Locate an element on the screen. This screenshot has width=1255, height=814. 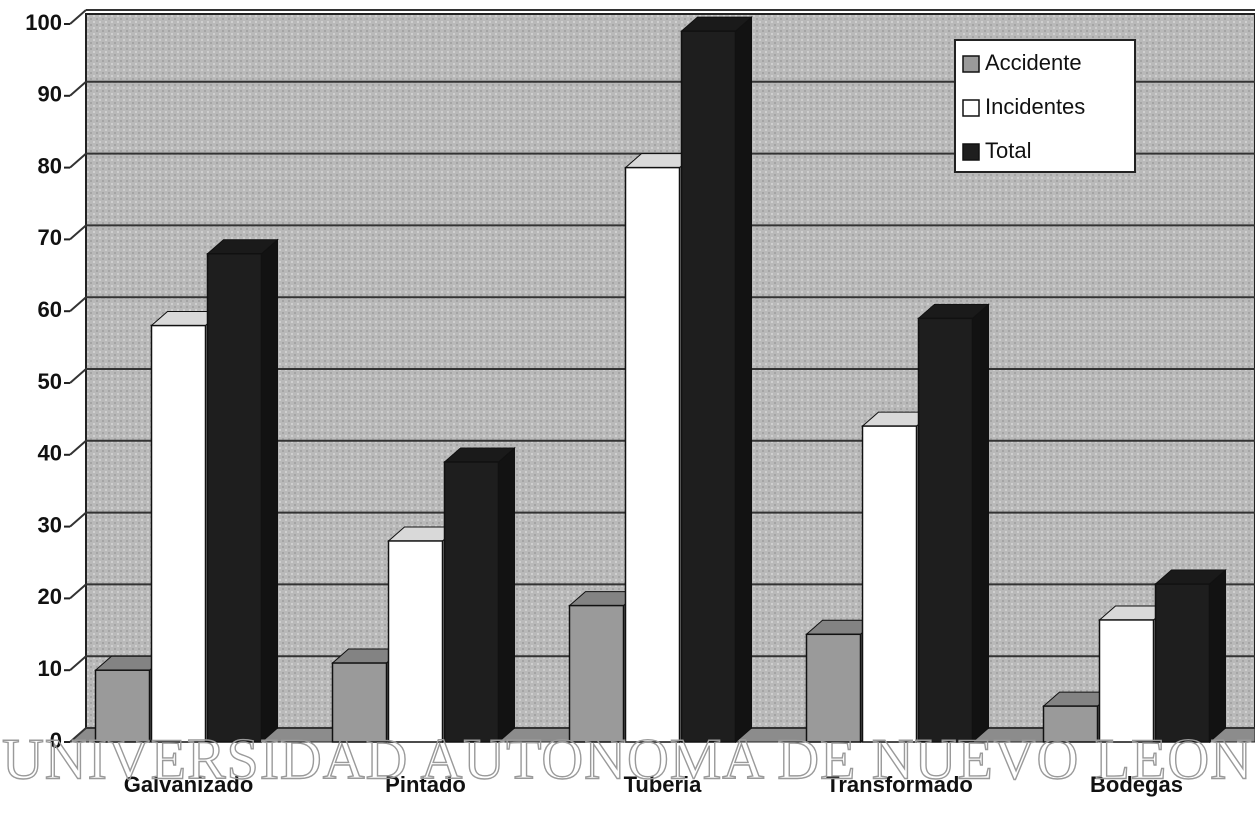
x-tick-label: Transformado is located at coordinates (899, 784).